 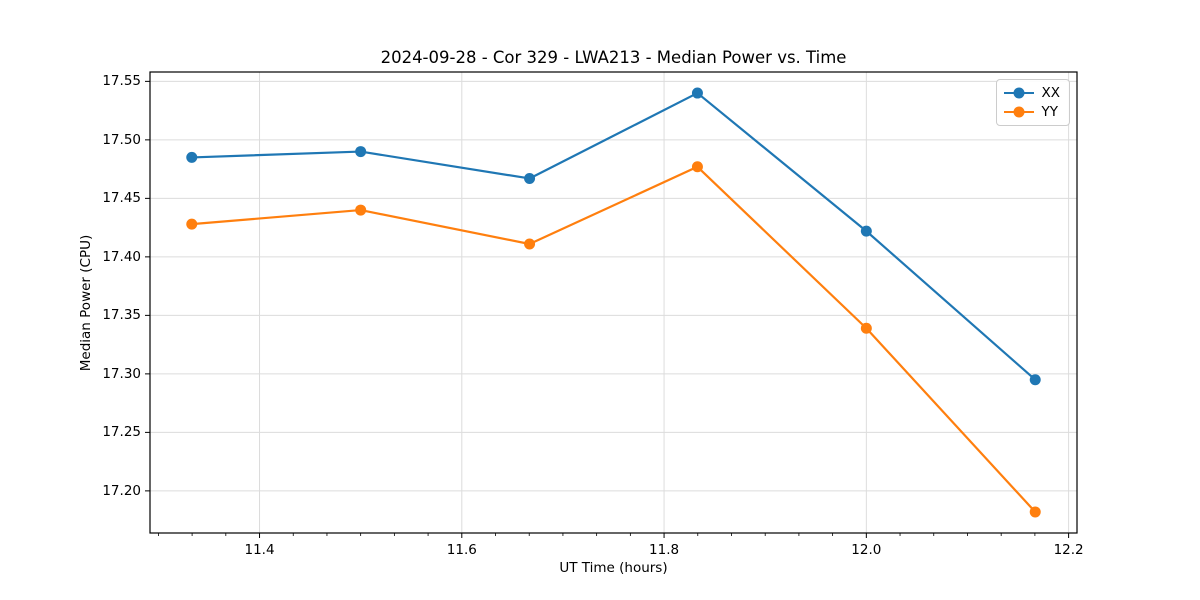 I want to click on y-tick-label: 17.50, so click(x=121, y=139).